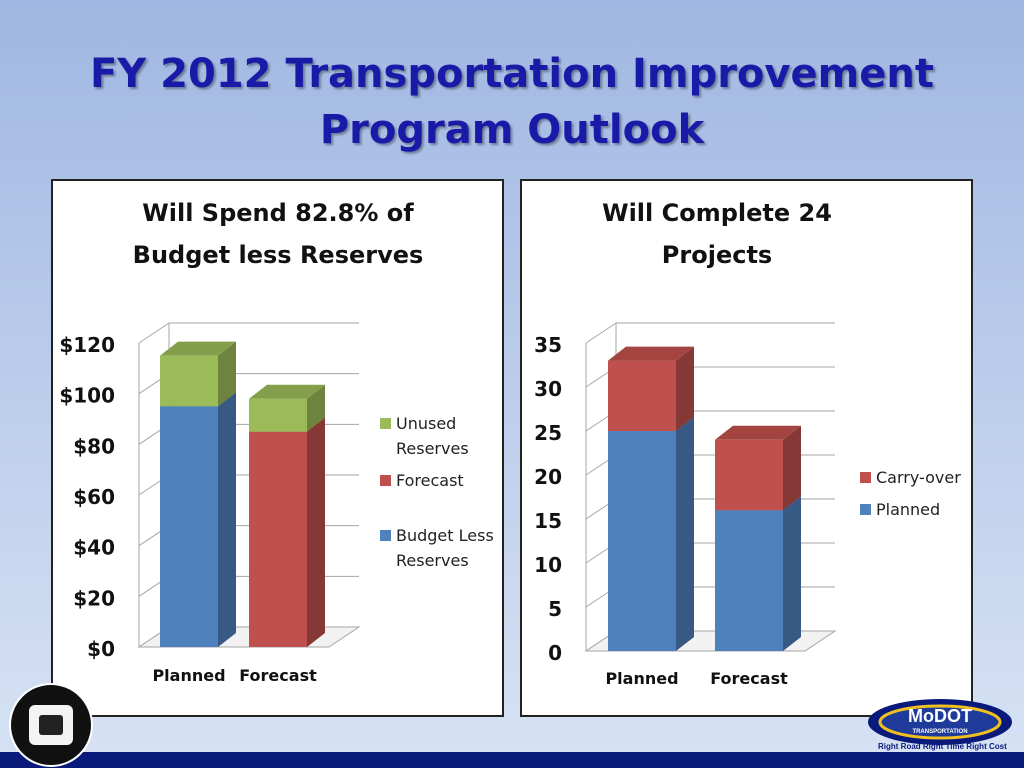  Describe the element at coordinates (101, 649) in the screenshot. I see `y-tick-label: $0` at that location.